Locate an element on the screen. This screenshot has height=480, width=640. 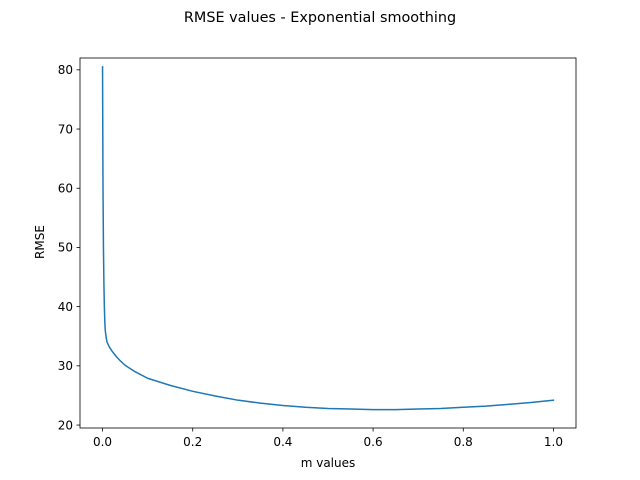
x-tick-label: 0.0 is located at coordinates (102, 442).